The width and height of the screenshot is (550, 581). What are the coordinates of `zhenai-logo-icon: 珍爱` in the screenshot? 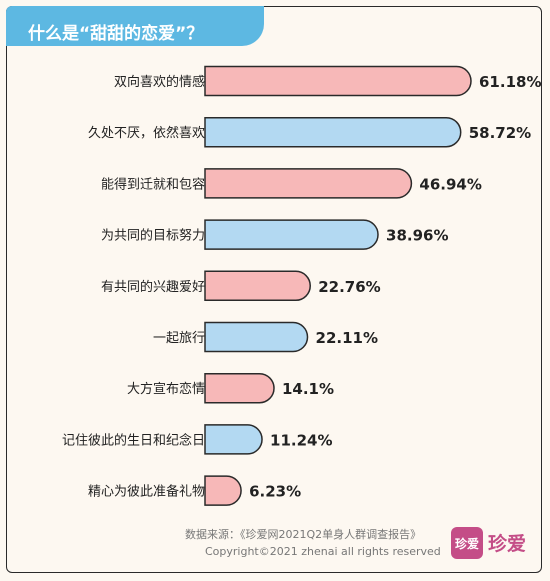 It's located at (467, 543).